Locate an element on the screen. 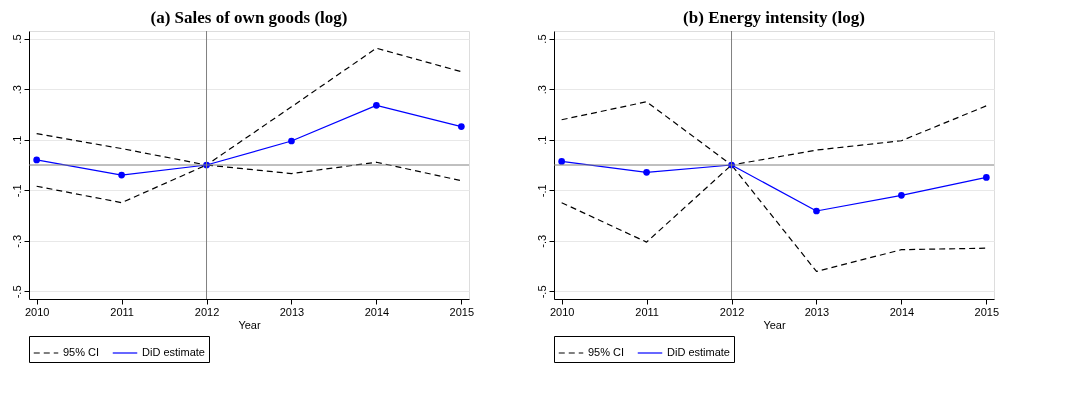  chart-title: (b) Energy intensity (log) is located at coordinates (774, 17).